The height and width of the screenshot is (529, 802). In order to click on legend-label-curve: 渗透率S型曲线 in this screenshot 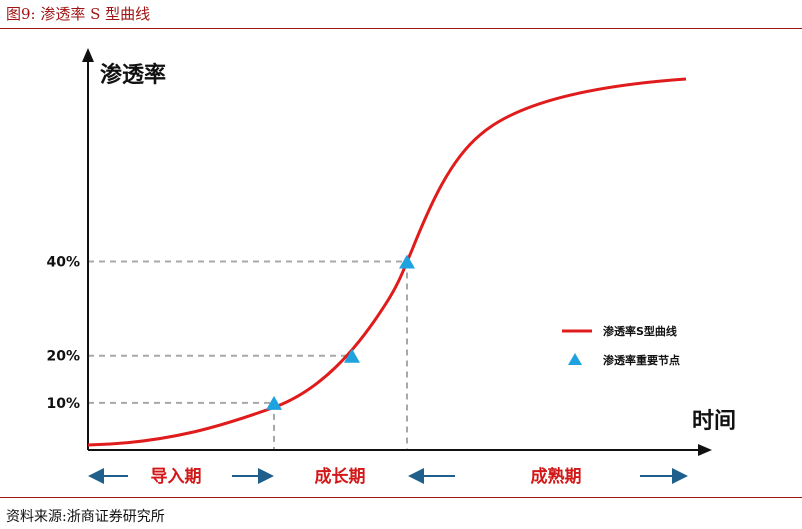, I will do `click(640, 331)`.